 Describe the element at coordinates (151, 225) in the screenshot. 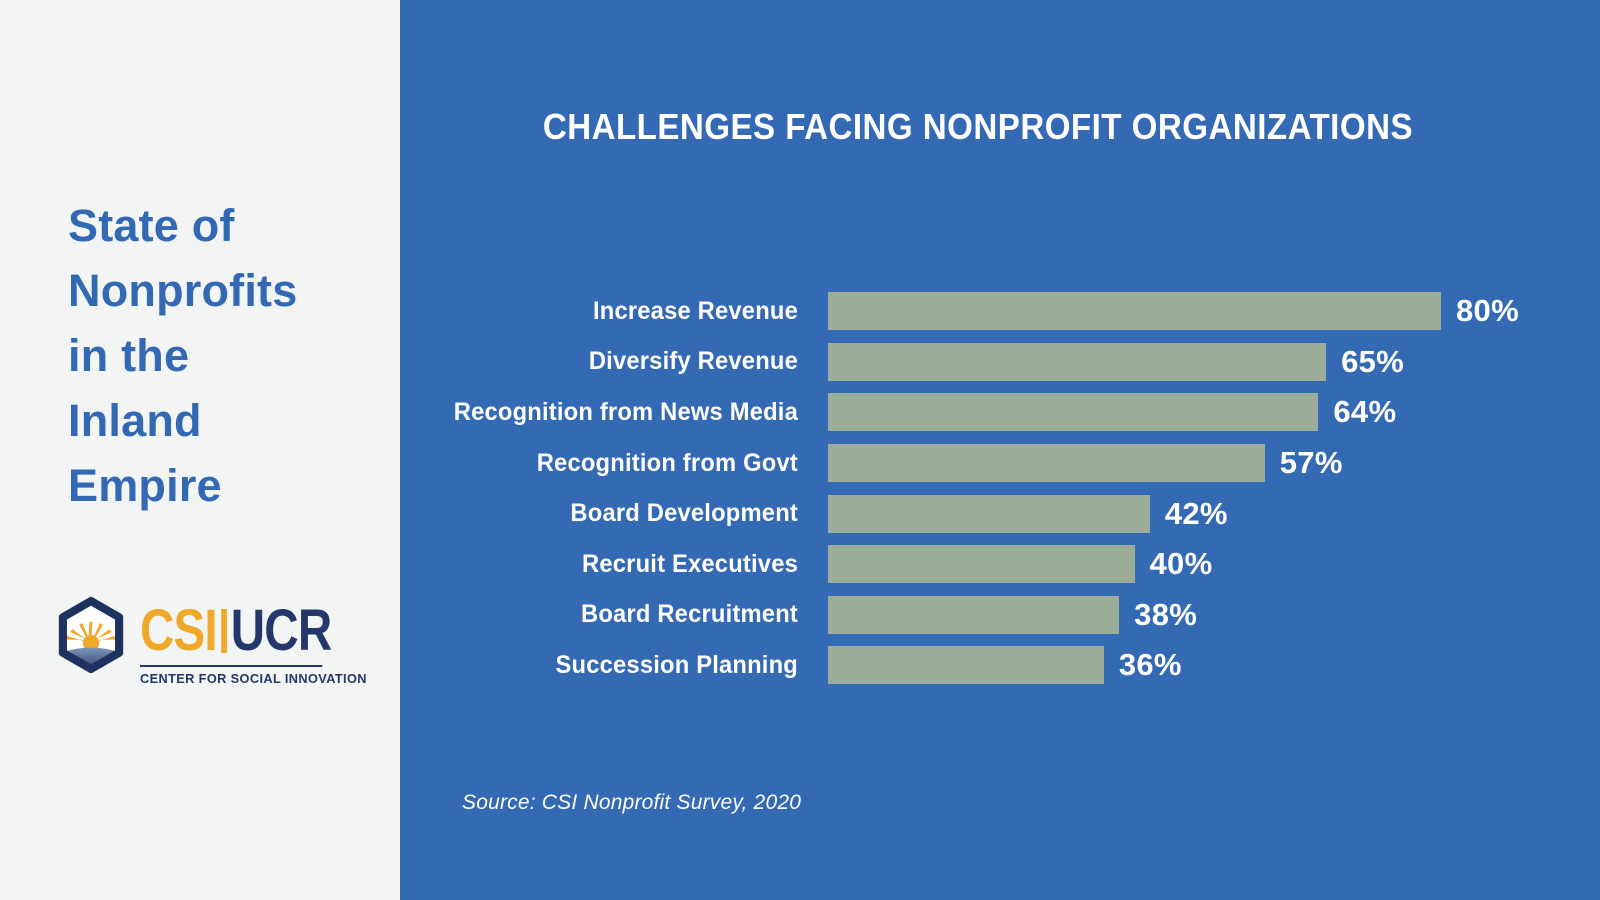

I see `report-title-line: State of` at that location.